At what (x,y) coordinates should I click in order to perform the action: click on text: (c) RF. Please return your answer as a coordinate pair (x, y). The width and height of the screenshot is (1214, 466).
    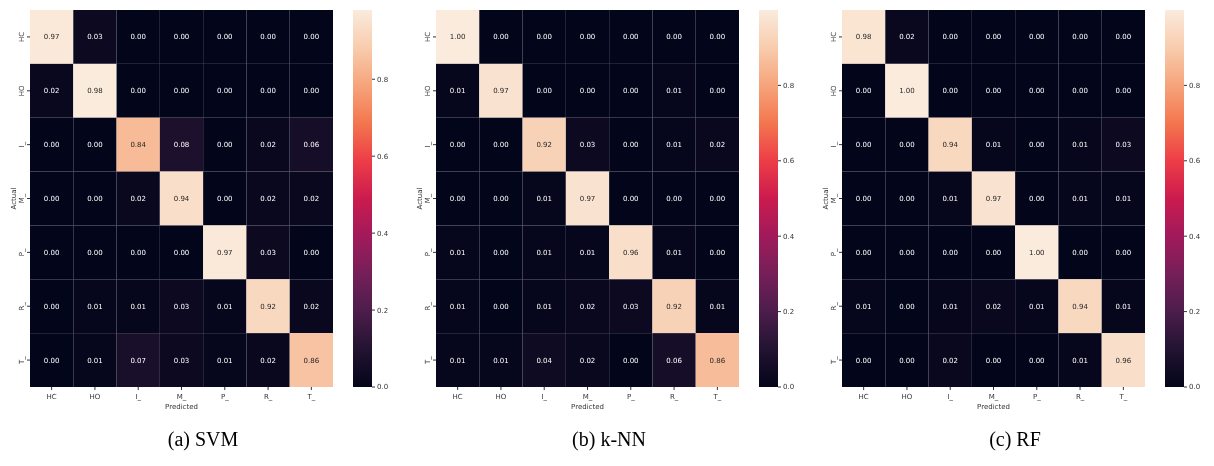
    Looking at the image, I should click on (1015, 439).